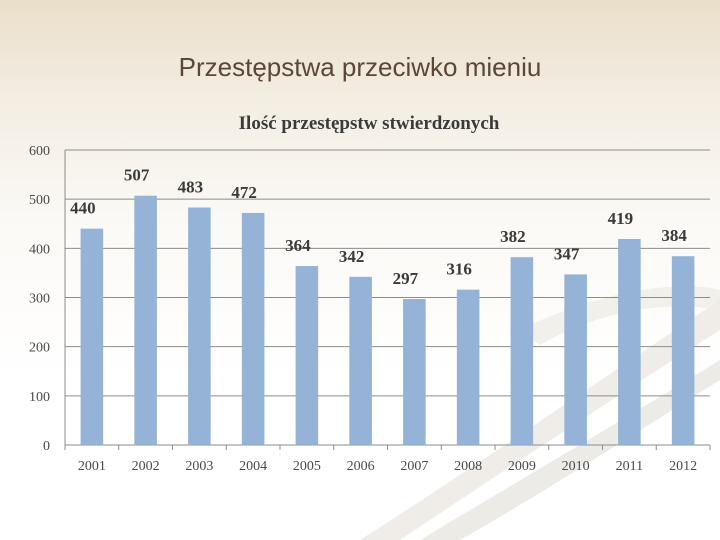 The image size is (720, 540). I want to click on x-tick-label: 2010, so click(576, 466).